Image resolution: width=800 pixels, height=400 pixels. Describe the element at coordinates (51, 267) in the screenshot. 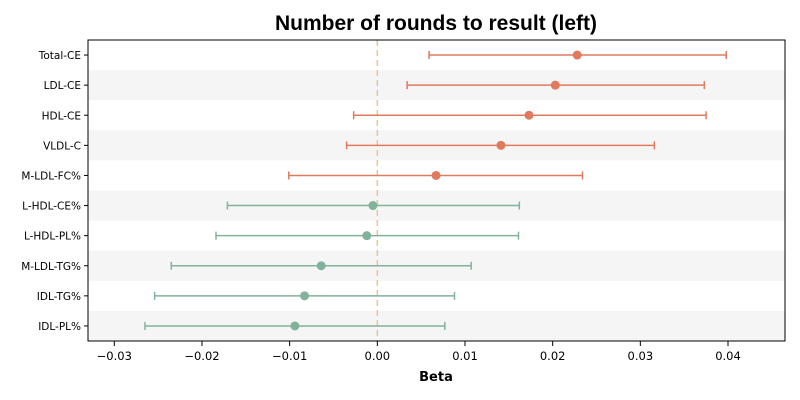

I see `y-tick-label: M-LDL-TG%` at that location.